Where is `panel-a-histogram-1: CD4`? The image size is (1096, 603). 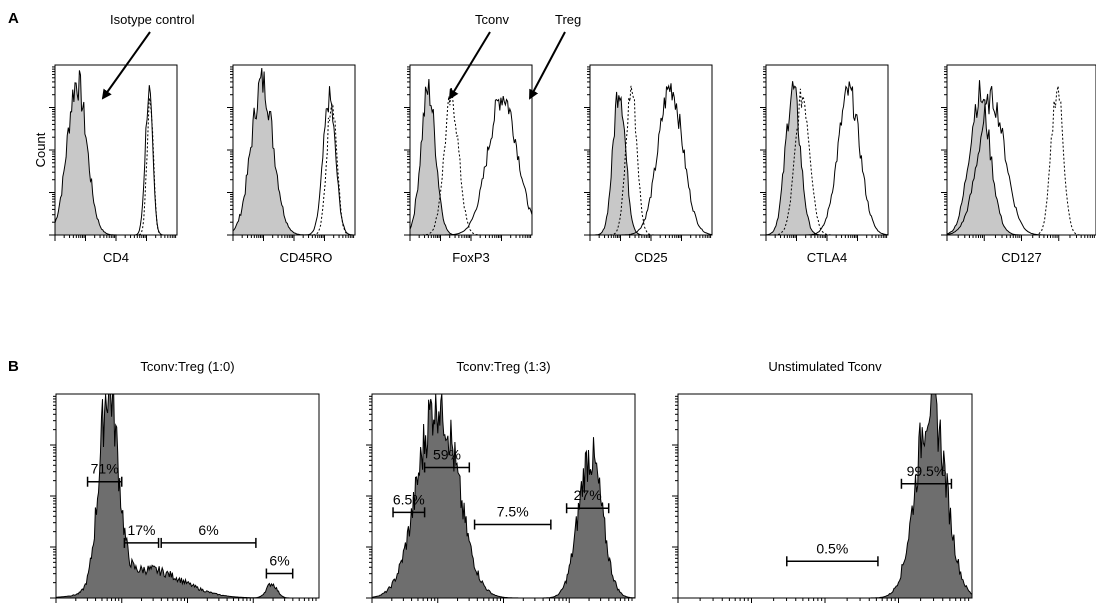
panel-a-histogram-1: CD4 is located at coordinates (113, 164).